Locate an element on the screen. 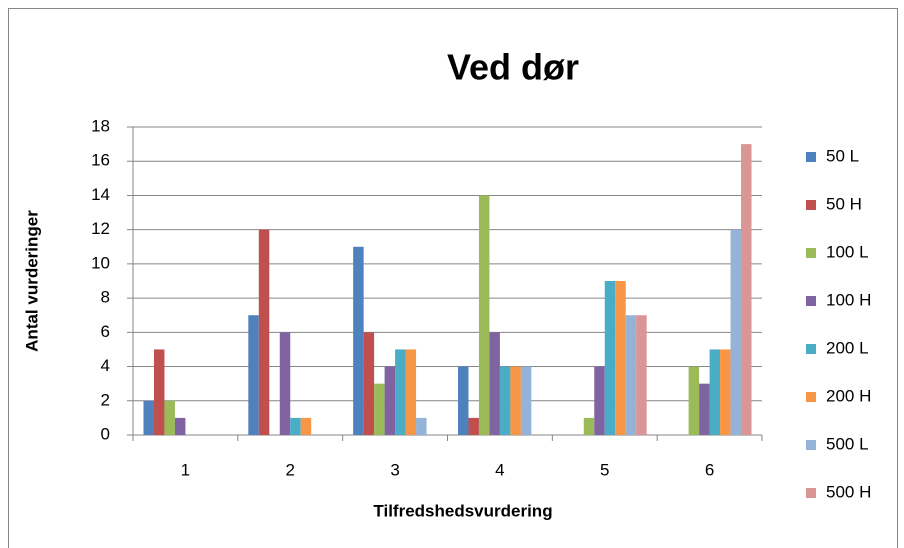 The height and width of the screenshot is (548, 904). y-axis-label: Antal vurderinger is located at coordinates (31, 281).